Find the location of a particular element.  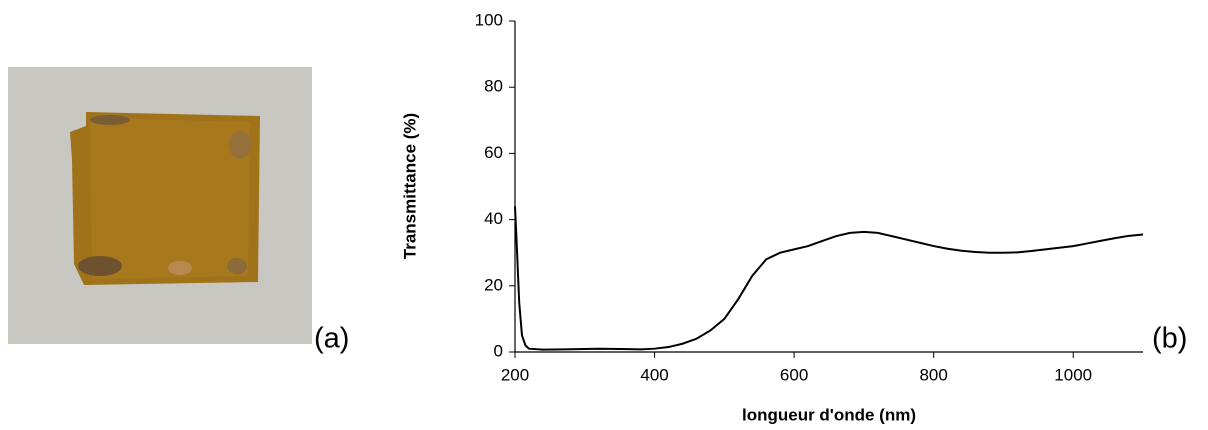

y-tick-label: 80 is located at coordinates (493, 86).